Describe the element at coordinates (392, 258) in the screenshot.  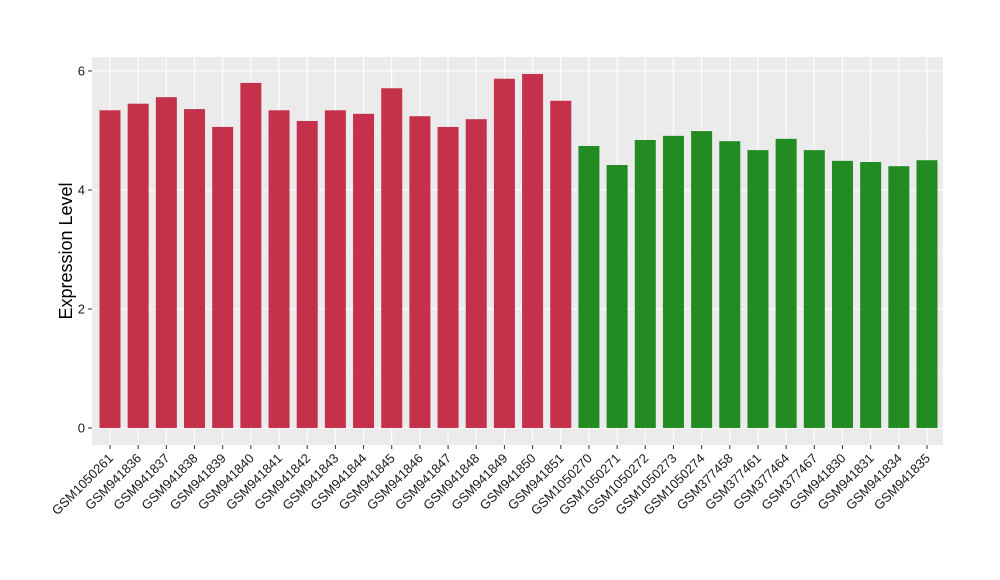
I see `bar-GSM941845` at that location.